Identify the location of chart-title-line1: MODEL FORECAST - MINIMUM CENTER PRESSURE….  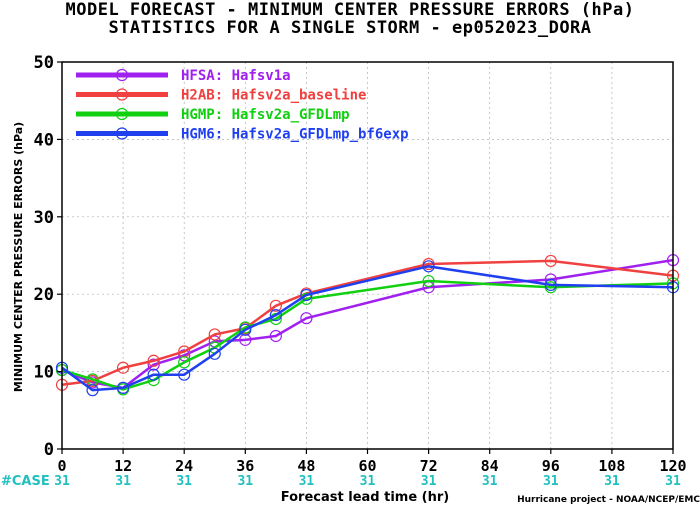
(350, 10).